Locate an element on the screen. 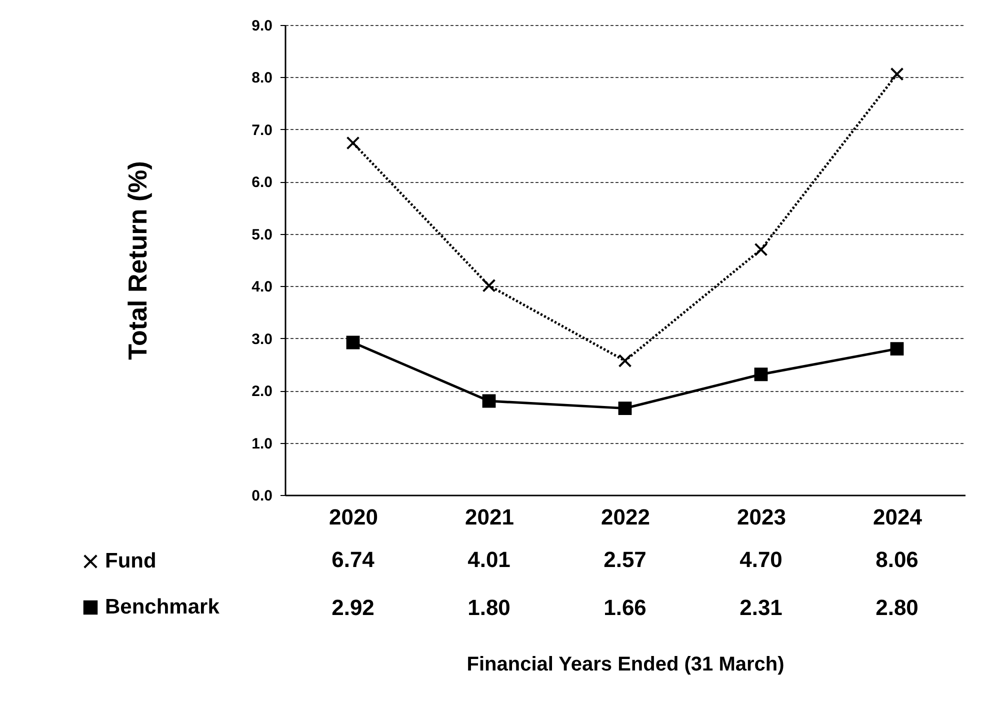 Image resolution: width=992 pixels, height=721 pixels. y-tick-label: 3.0 is located at coordinates (262, 339).